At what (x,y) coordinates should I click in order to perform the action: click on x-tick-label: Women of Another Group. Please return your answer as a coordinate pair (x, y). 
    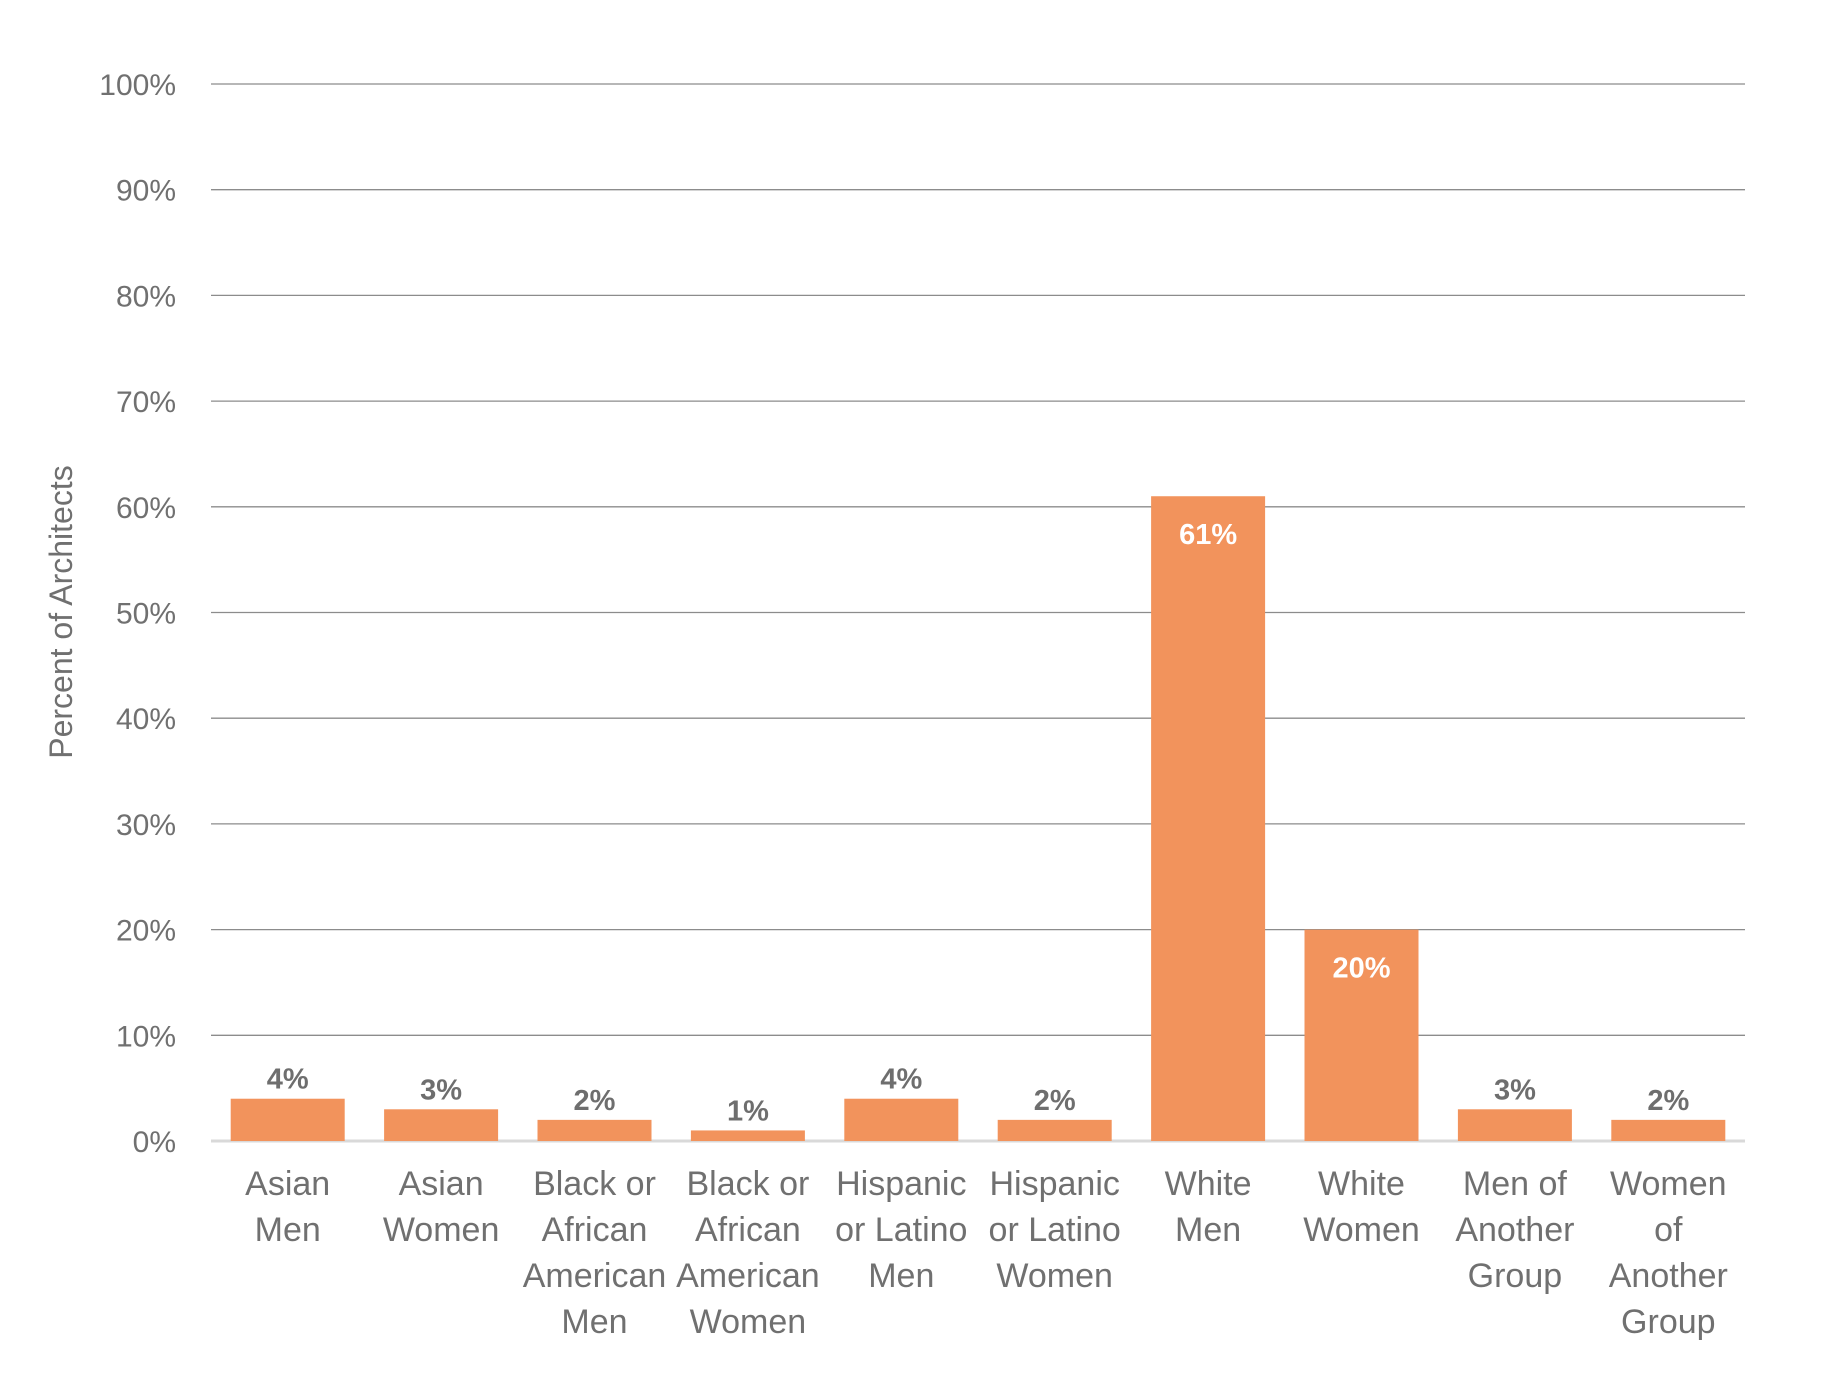
    Looking at the image, I should click on (1668, 1253).